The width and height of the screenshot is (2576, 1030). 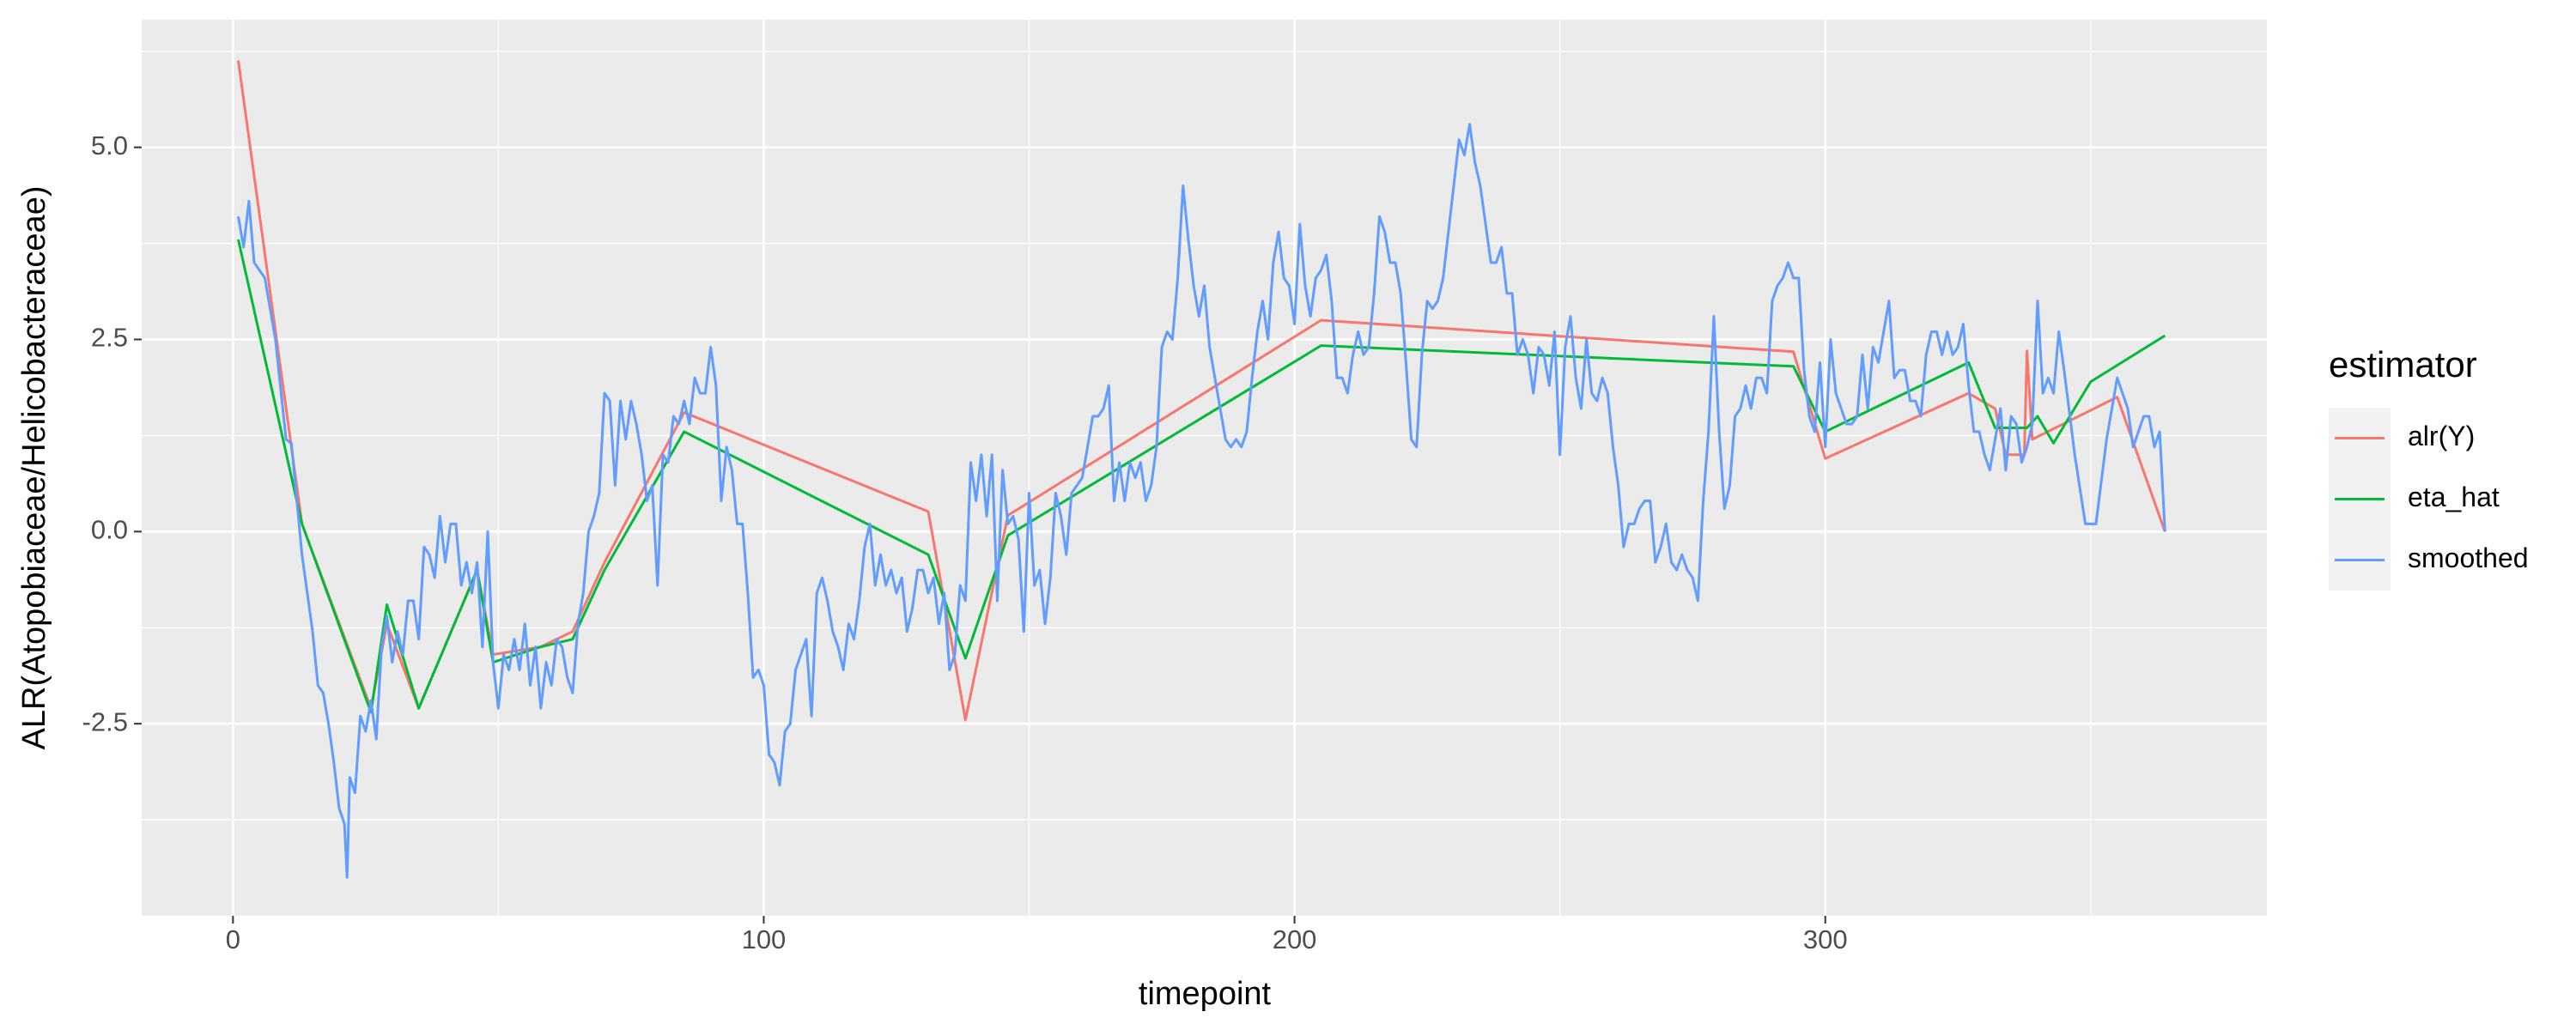 I want to click on legend-label: alr(Y), so click(x=2441, y=436).